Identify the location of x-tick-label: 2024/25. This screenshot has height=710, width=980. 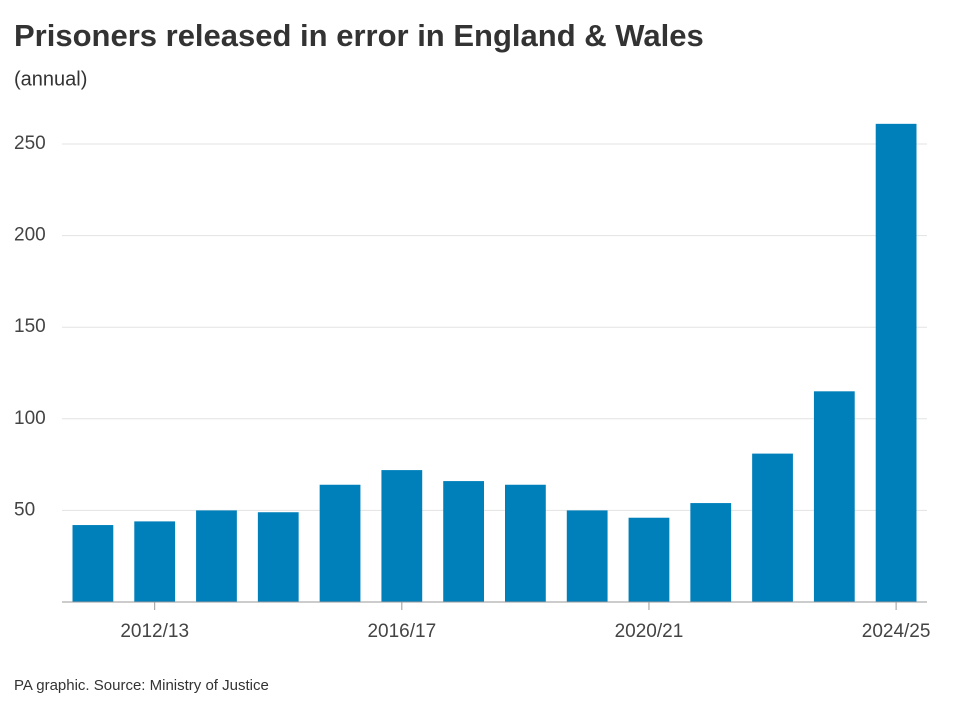
(896, 631).